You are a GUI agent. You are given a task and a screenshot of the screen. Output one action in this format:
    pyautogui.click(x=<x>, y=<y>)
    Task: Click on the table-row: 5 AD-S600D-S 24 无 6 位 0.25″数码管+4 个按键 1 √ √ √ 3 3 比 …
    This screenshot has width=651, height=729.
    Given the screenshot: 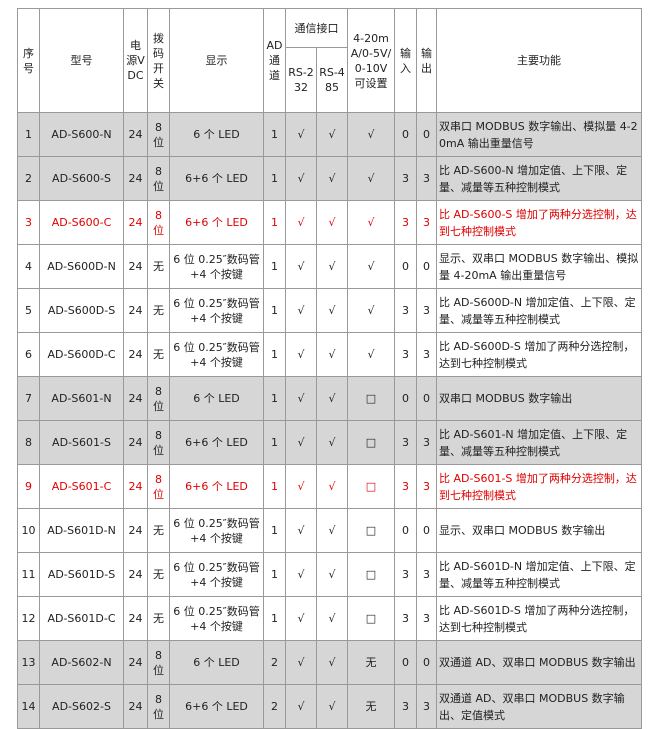 What is the action you would take?
    pyautogui.click(x=329, y=310)
    